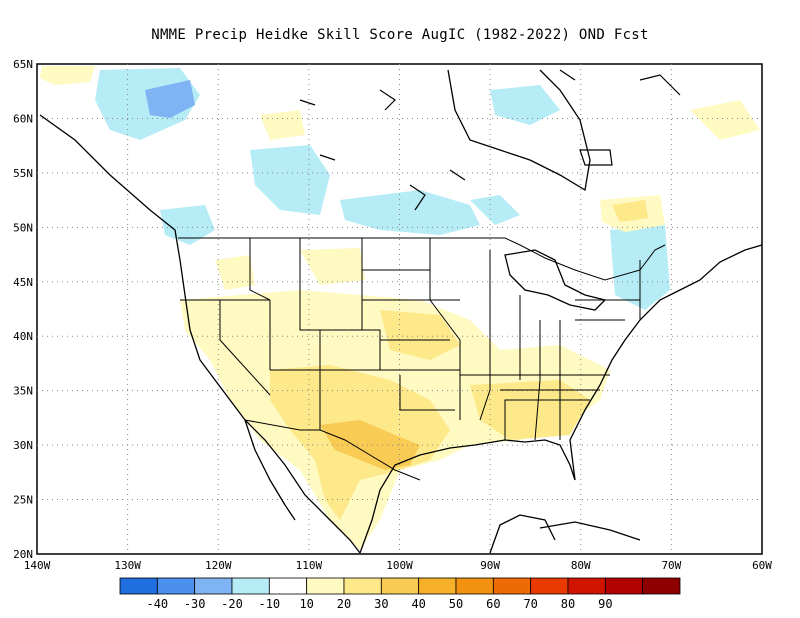  What do you see at coordinates (232, 604) in the screenshot?
I see `colorbar-label: -20` at bounding box center [232, 604].